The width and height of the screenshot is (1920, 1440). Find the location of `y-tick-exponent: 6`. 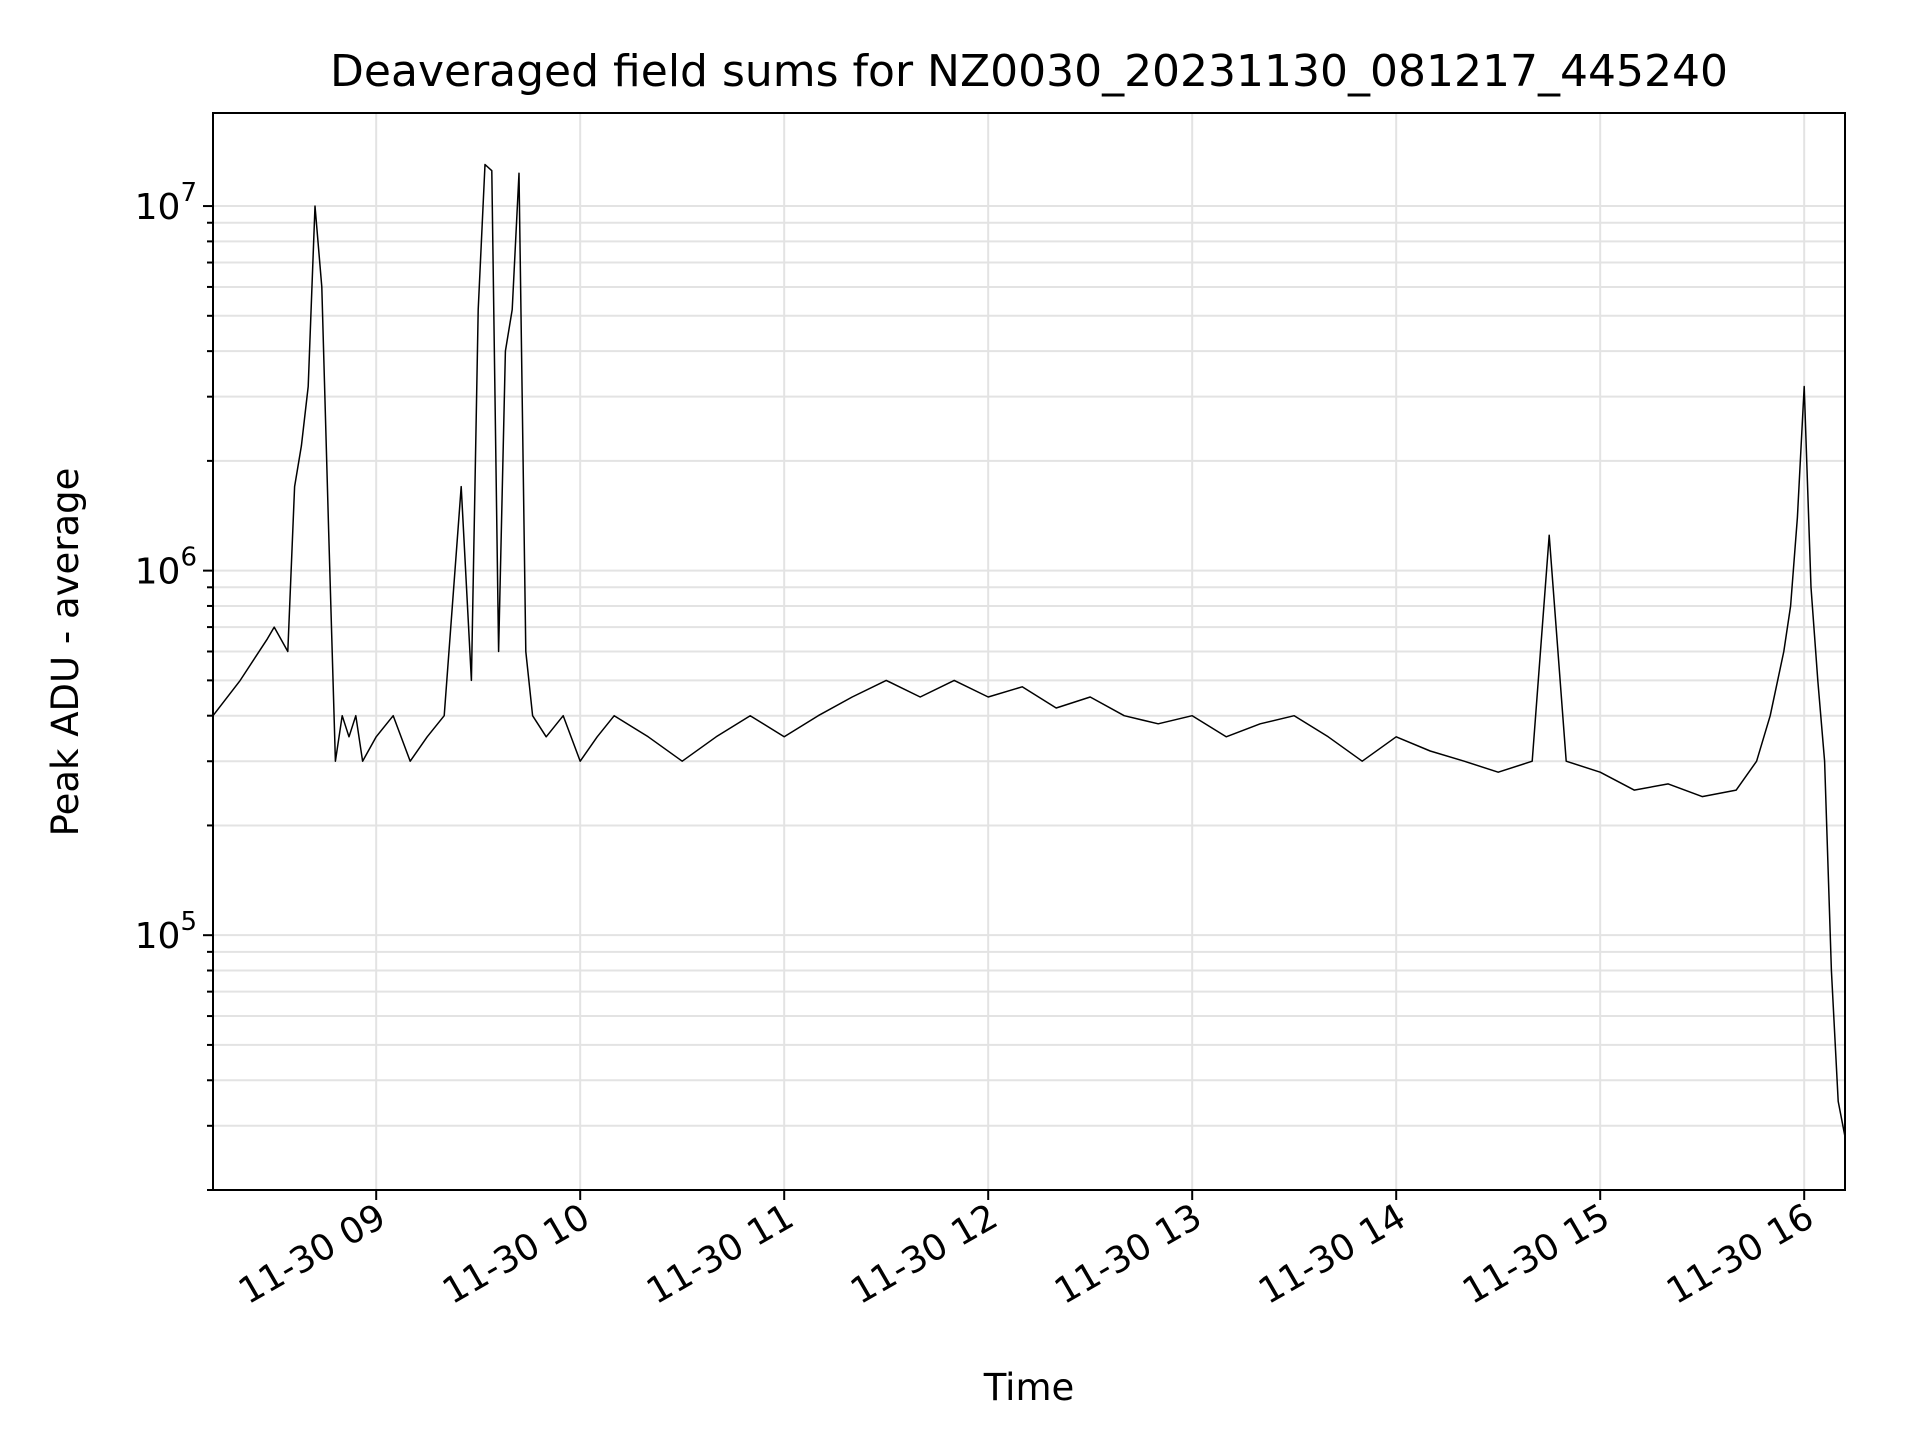

y-tick-exponent: 6 is located at coordinates (188, 558).